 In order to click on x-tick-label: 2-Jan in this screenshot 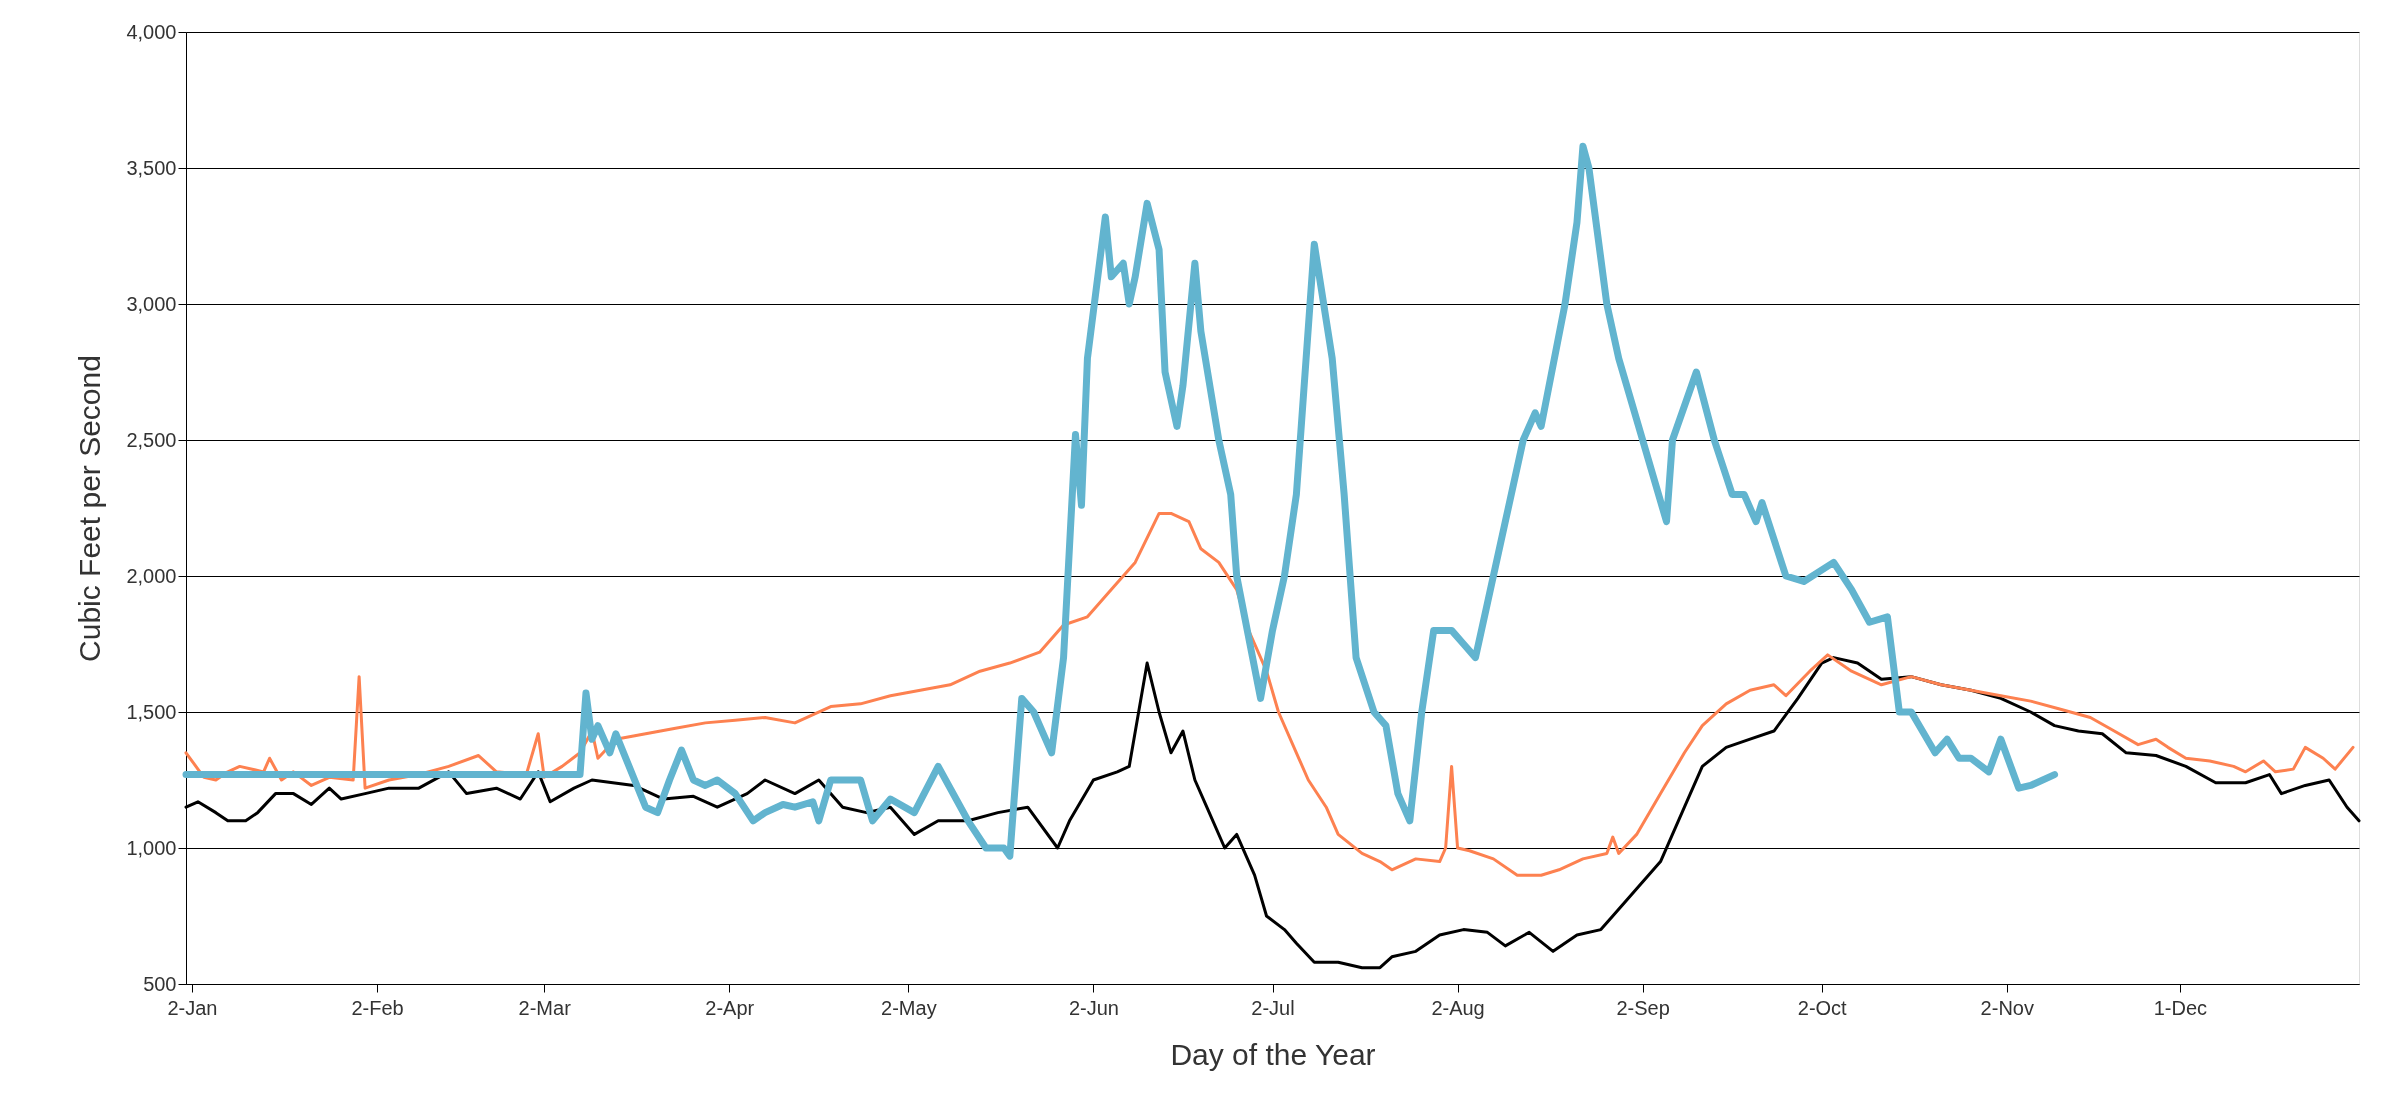, I will do `click(192, 1007)`.